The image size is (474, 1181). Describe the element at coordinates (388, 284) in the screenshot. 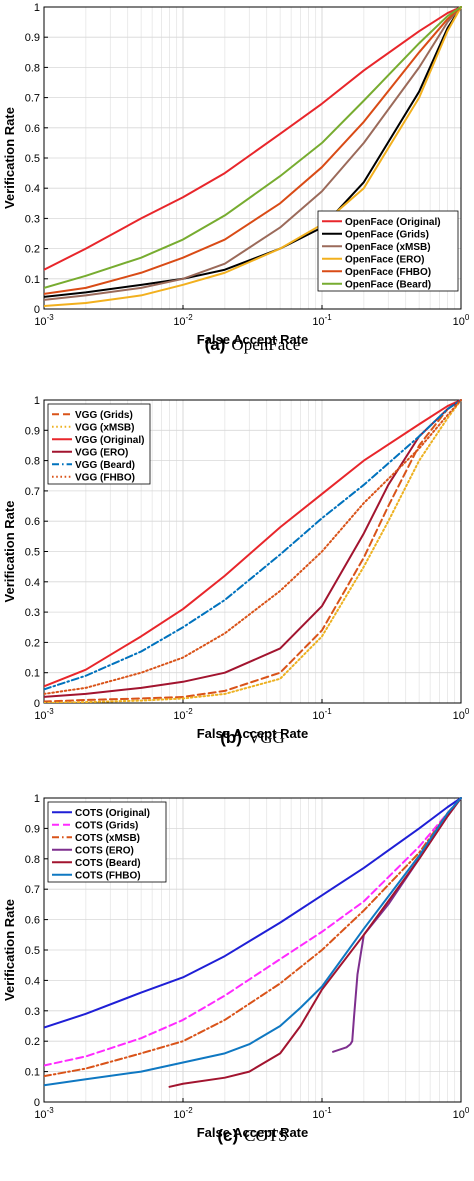

I see `legend-entry-5: OpenFace (Beard)` at that location.